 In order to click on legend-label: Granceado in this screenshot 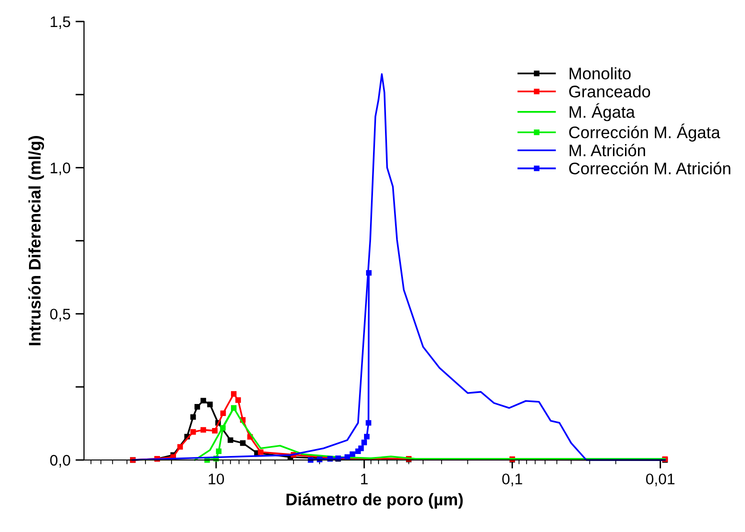, I will do `click(609, 91)`.